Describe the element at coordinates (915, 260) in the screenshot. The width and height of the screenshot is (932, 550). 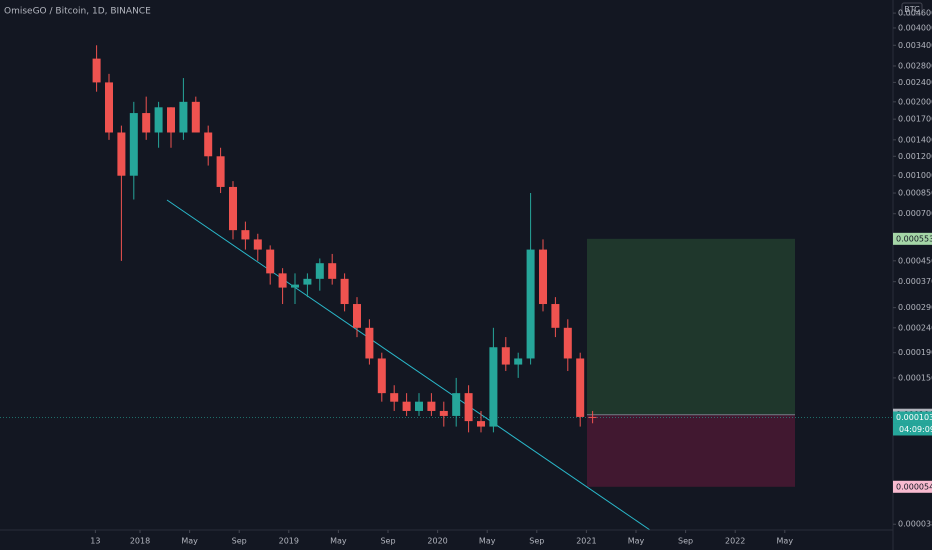
I see `y-tick-label: 0.00045000` at that location.